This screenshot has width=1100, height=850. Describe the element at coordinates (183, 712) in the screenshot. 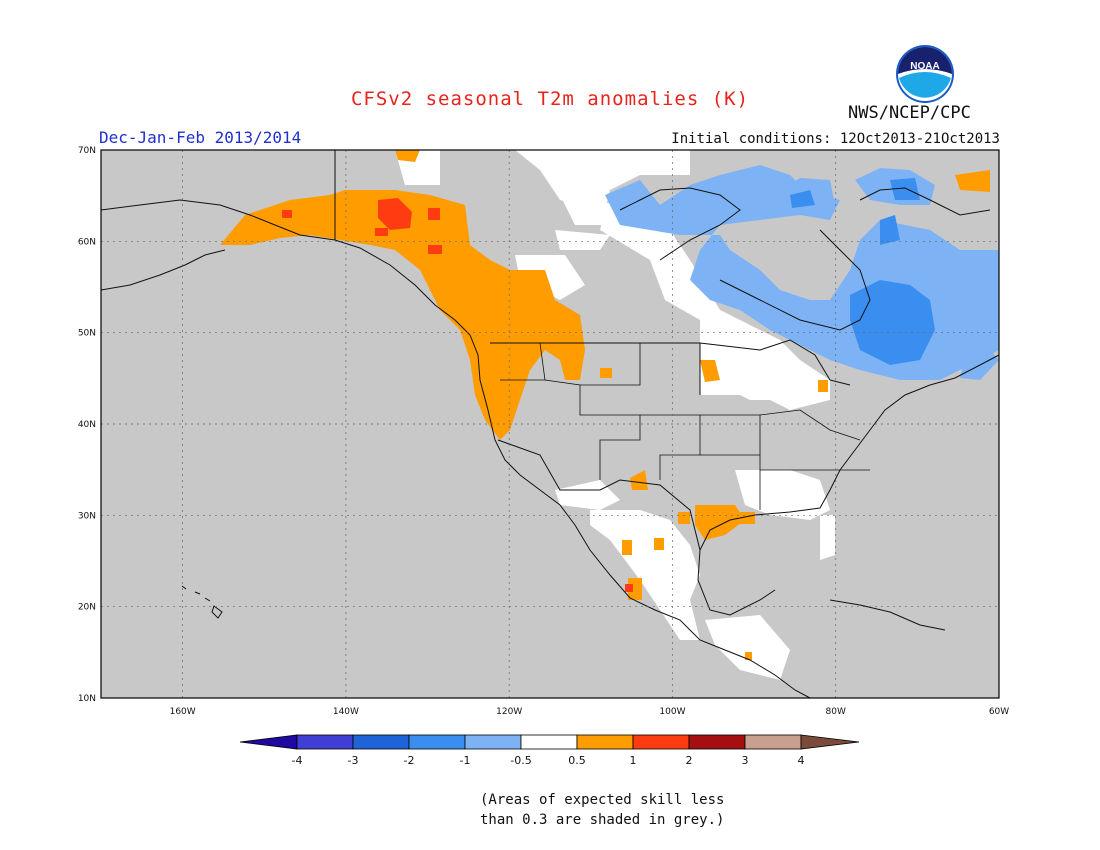

I see `lon-label: 160W` at that location.